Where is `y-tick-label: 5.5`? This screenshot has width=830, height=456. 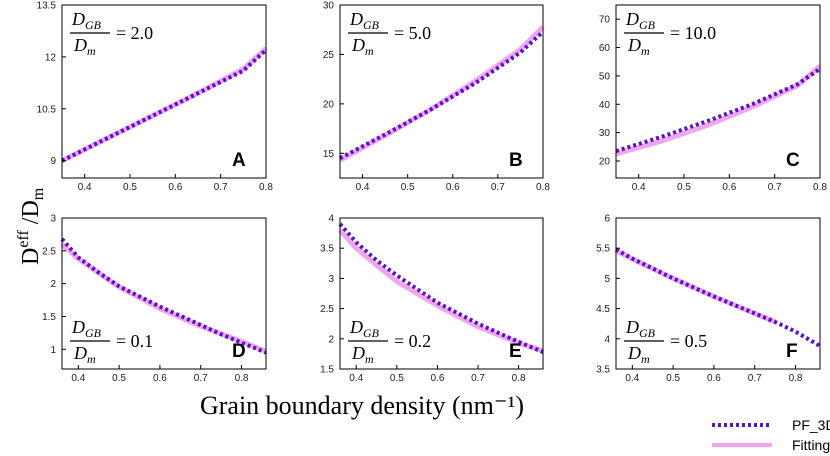 y-tick-label: 5.5 is located at coordinates (603, 249).